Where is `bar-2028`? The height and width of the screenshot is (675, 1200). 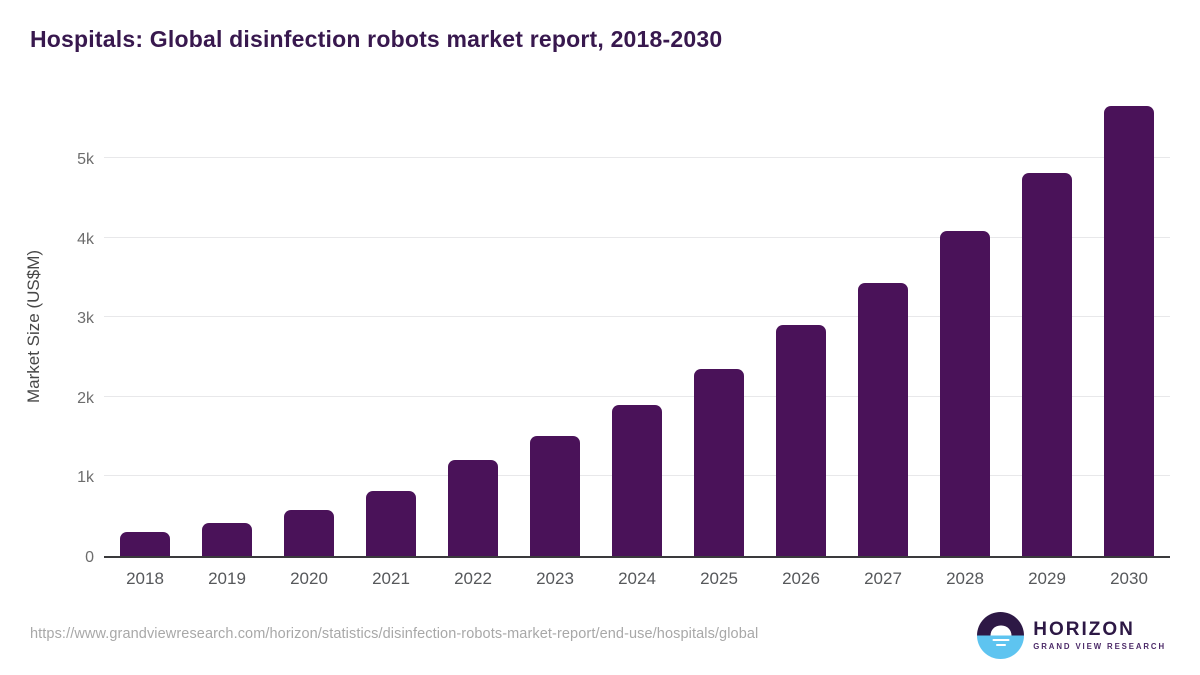
bar-2028 is located at coordinates (965, 393).